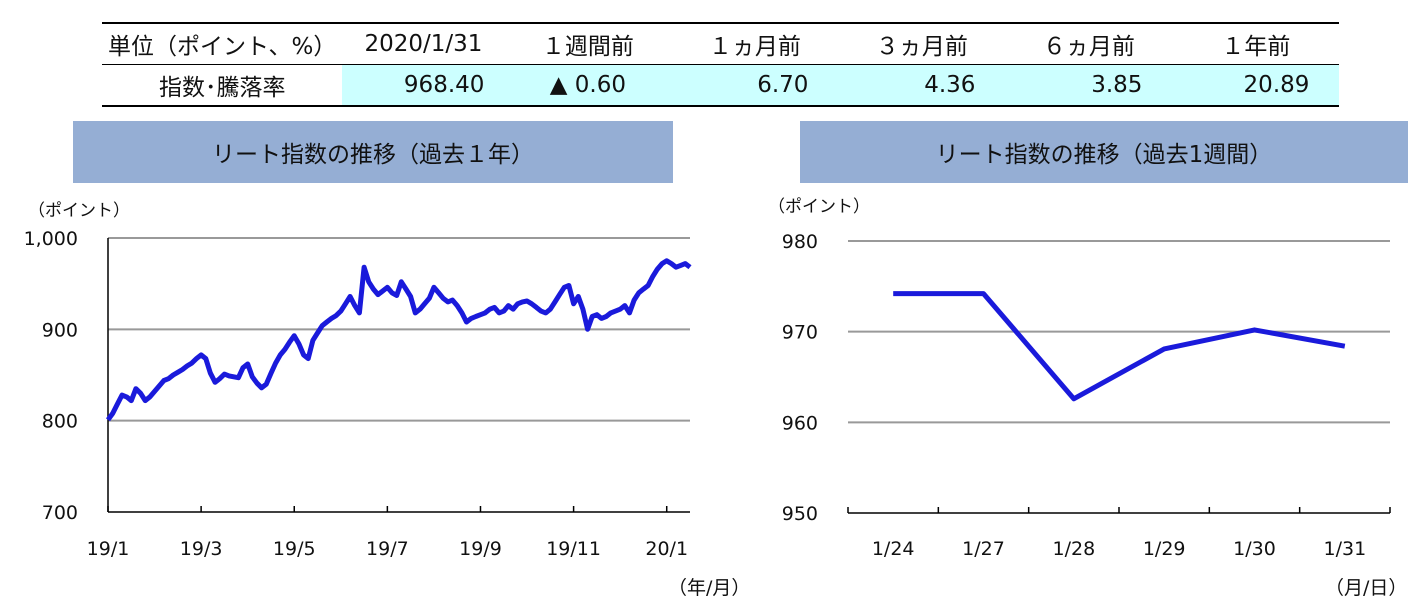 This screenshot has width=1413, height=606. Describe the element at coordinates (1344, 549) in the screenshot. I see `xtick-label-week: 1/31` at that location.